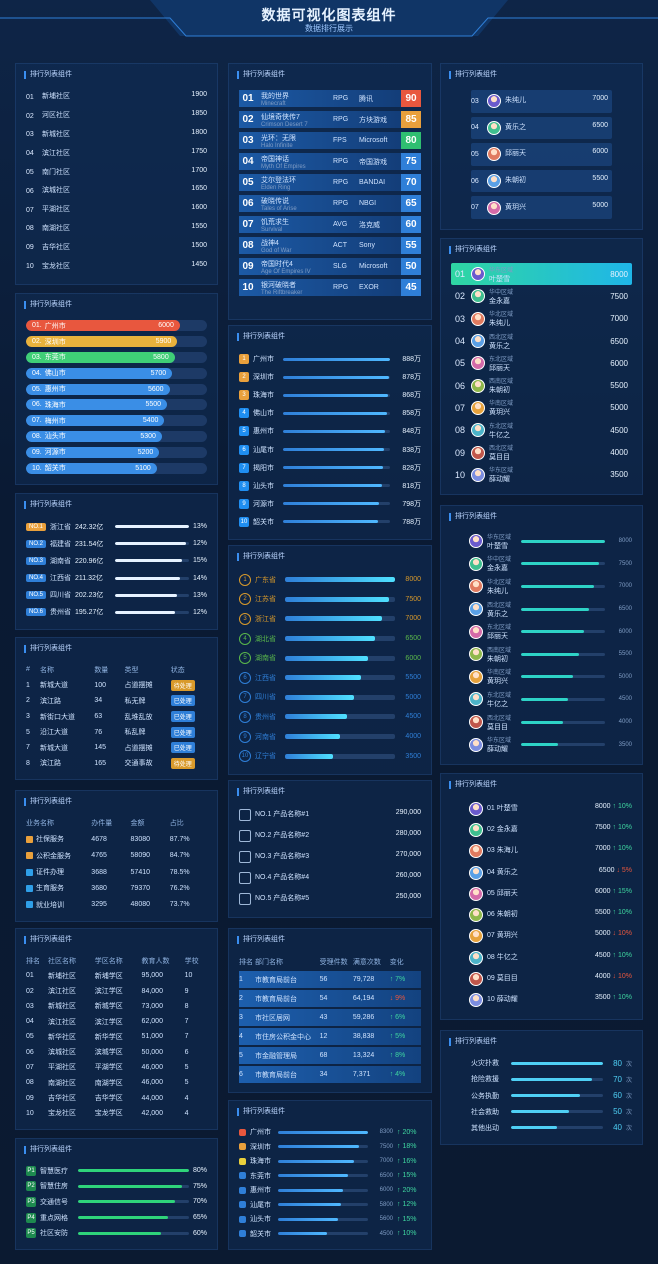  What do you see at coordinates (276, 980) in the screenshot?
I see `cell: 市教育局前台` at bounding box center [276, 980].